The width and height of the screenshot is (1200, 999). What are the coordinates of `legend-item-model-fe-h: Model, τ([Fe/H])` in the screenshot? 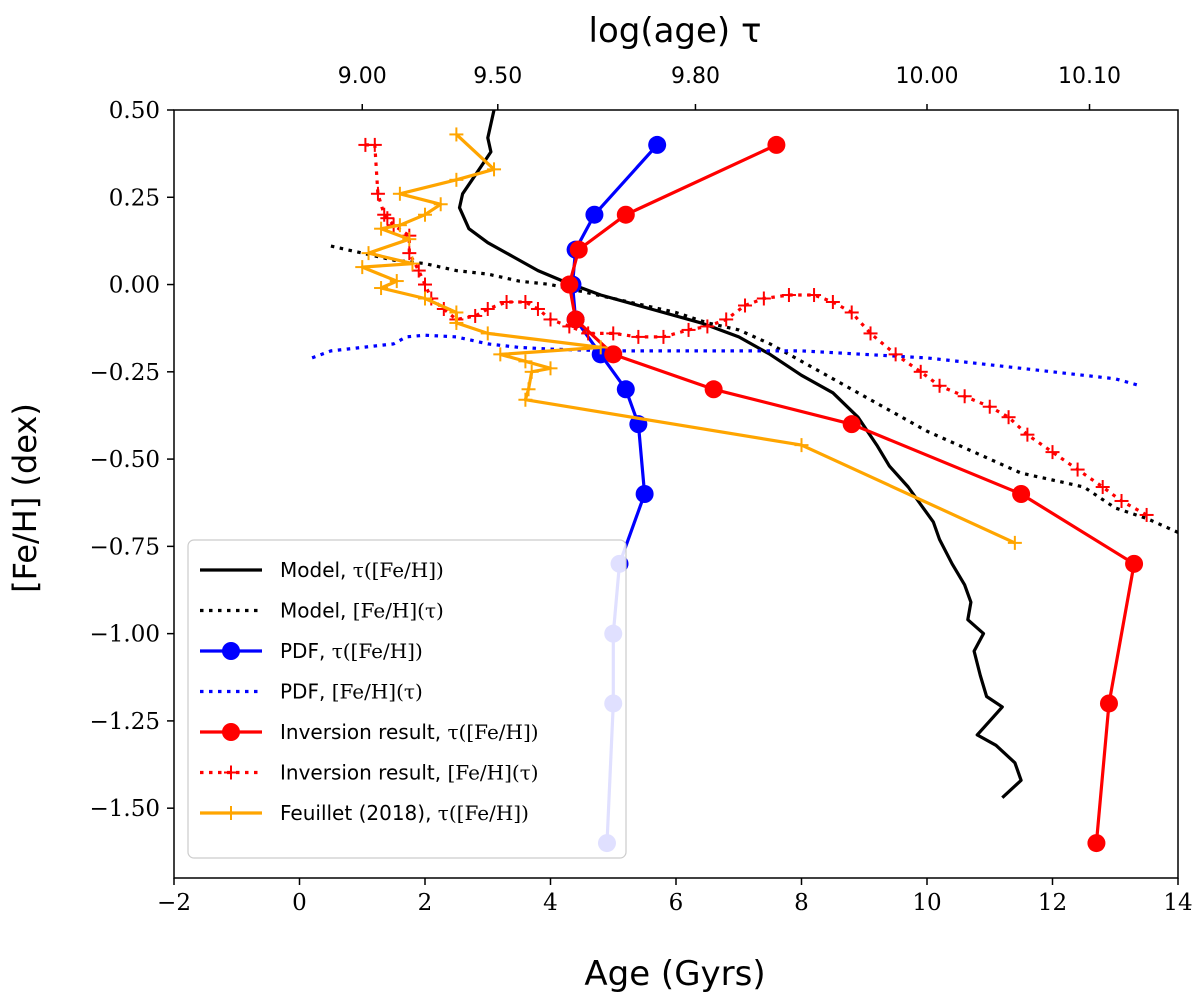 It's located at (322, 570).